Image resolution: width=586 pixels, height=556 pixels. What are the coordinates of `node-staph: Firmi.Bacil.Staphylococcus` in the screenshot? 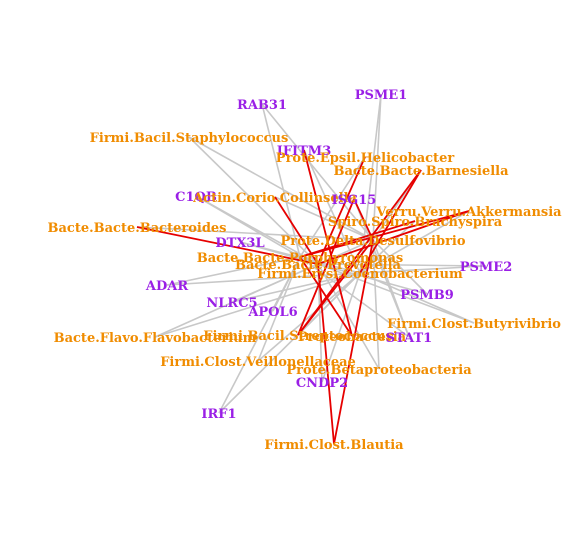 It's located at (189, 138).